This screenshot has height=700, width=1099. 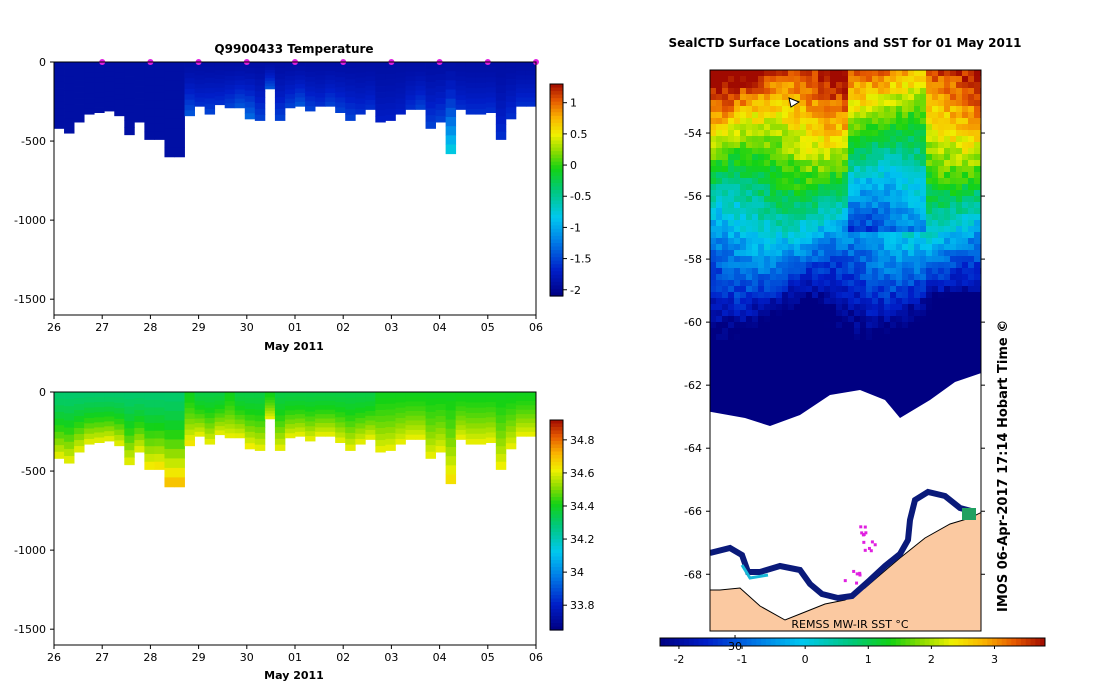 I want to click on sst-colorbar-tick-label: -2, so click(x=678, y=659).